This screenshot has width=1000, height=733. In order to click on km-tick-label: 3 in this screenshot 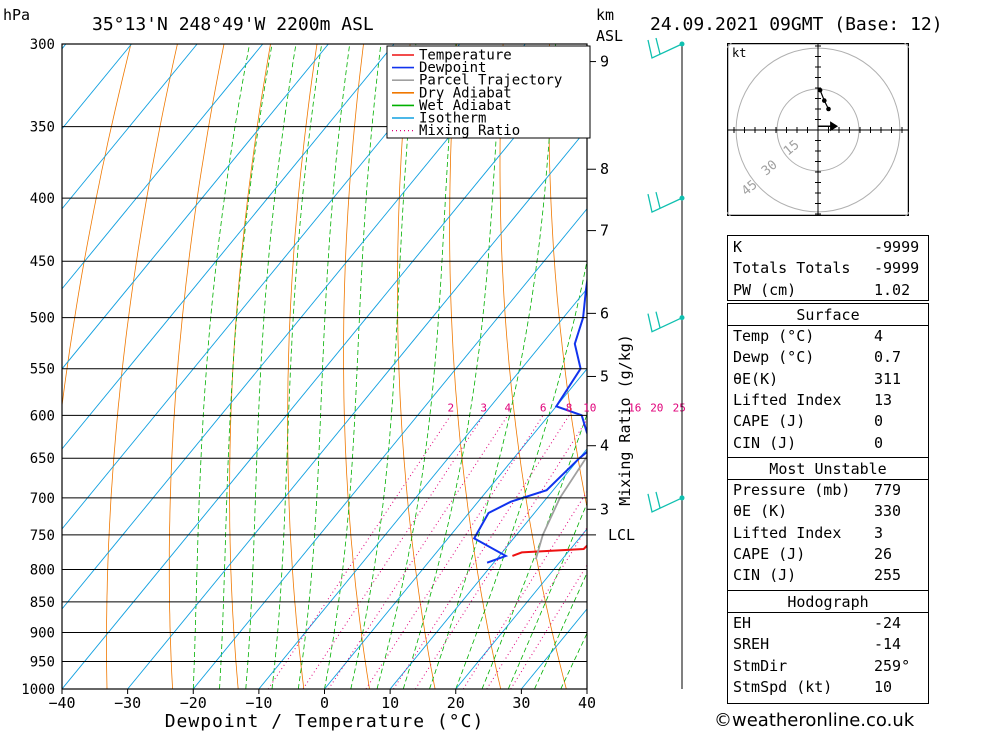, I will do `click(604, 509)`.